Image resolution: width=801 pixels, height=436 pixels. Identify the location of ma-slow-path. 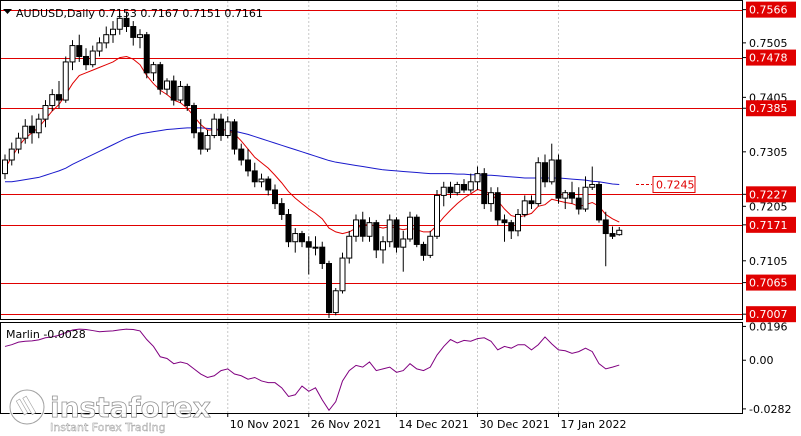
(312, 156).